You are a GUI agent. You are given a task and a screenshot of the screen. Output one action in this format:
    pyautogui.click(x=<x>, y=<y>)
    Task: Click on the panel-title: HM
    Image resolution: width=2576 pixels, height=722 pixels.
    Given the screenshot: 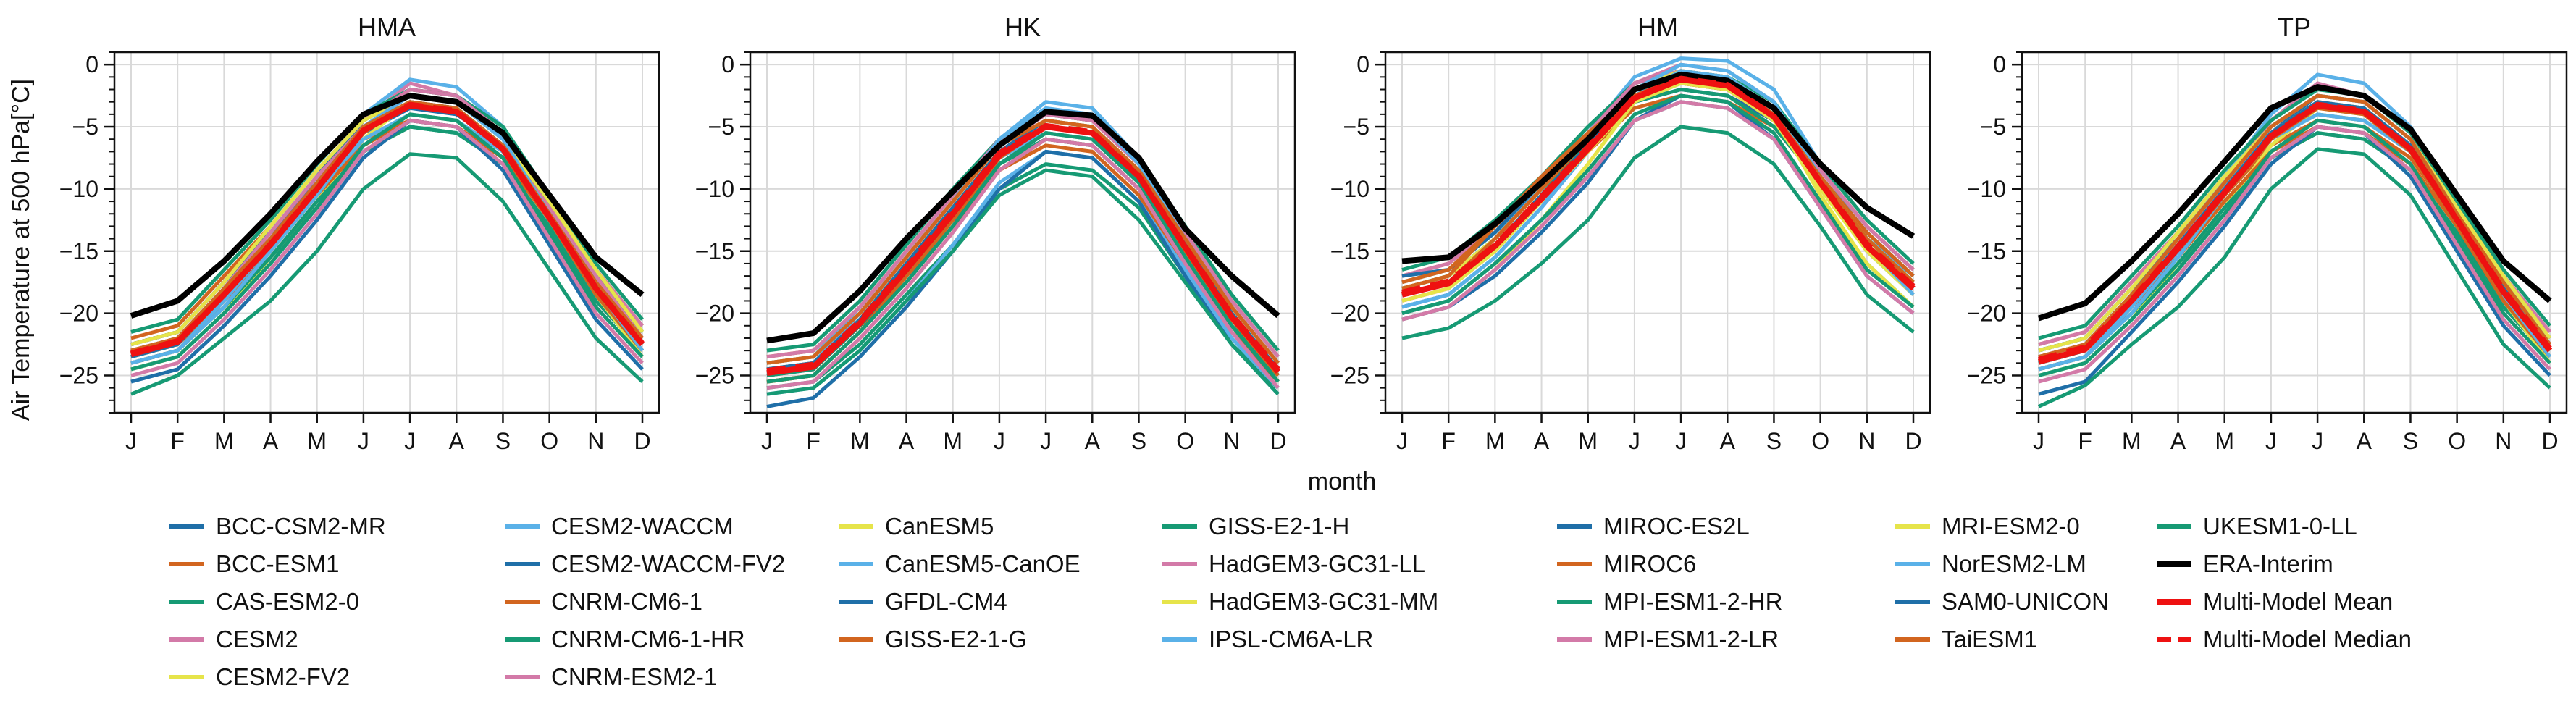 What is the action you would take?
    pyautogui.click(x=1657, y=27)
    